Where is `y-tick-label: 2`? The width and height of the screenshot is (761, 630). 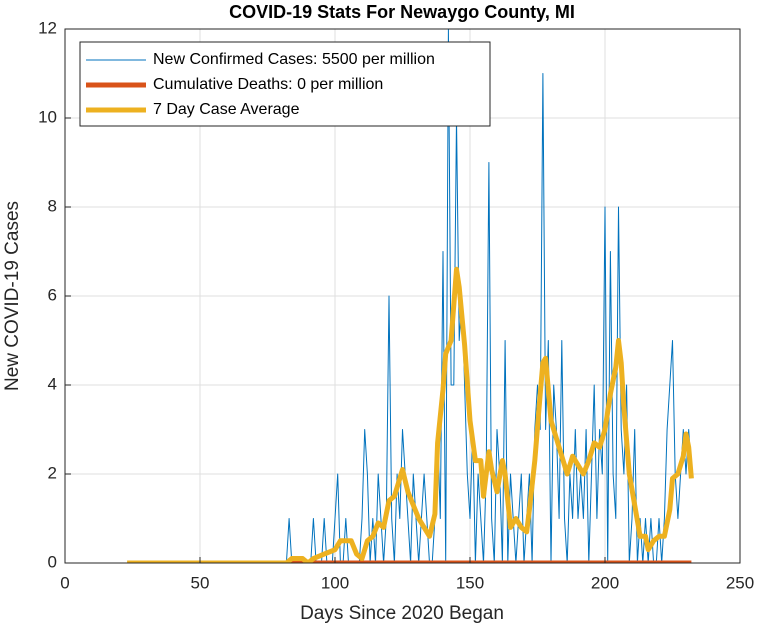 y-tick-label: 2 is located at coordinates (52, 472).